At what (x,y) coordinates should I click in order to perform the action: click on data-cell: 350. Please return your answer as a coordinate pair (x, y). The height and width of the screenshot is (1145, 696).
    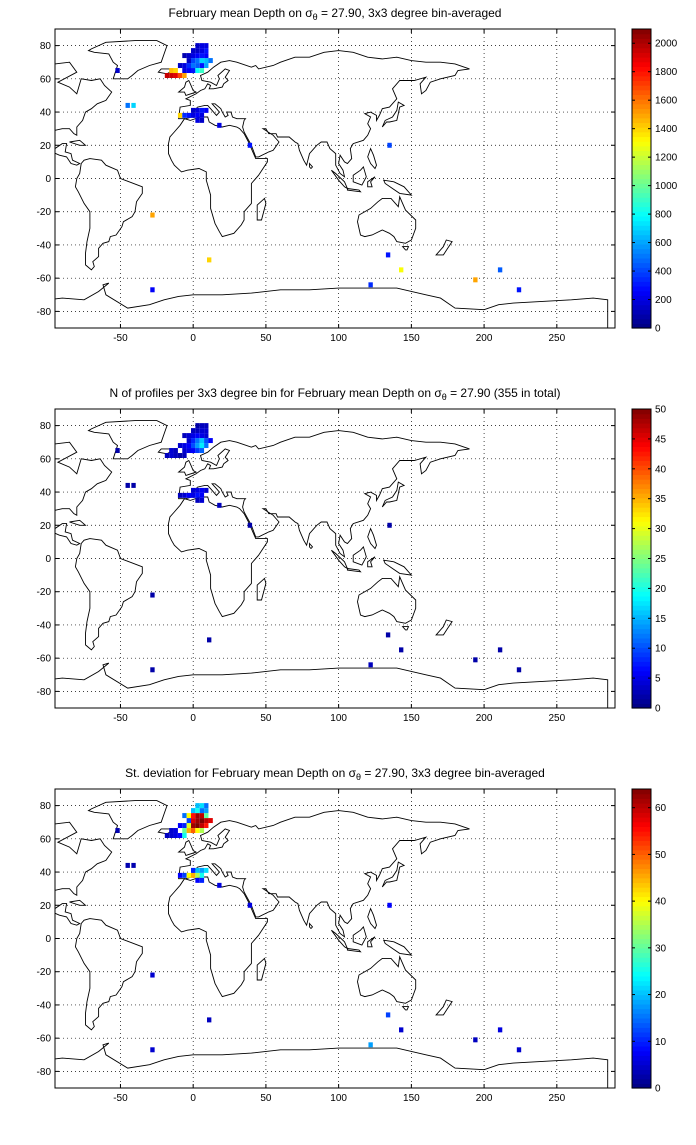
    Looking at the image, I should click on (188, 66).